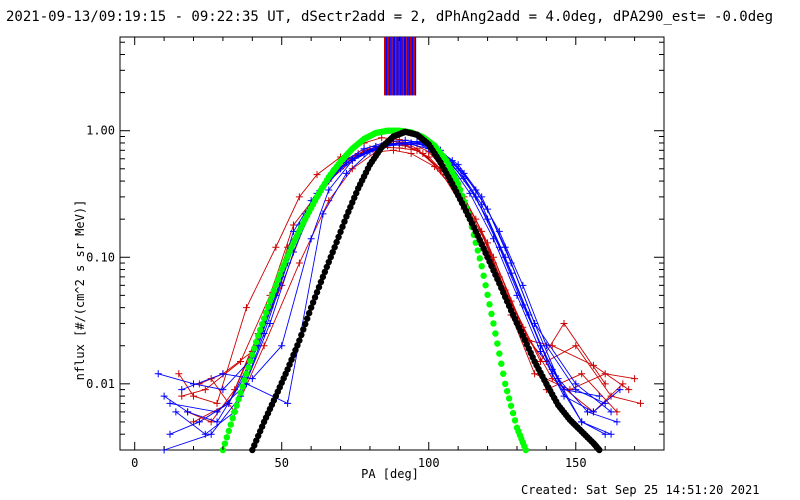  I want to click on y-tick-label: 1.00, so click(100, 131).